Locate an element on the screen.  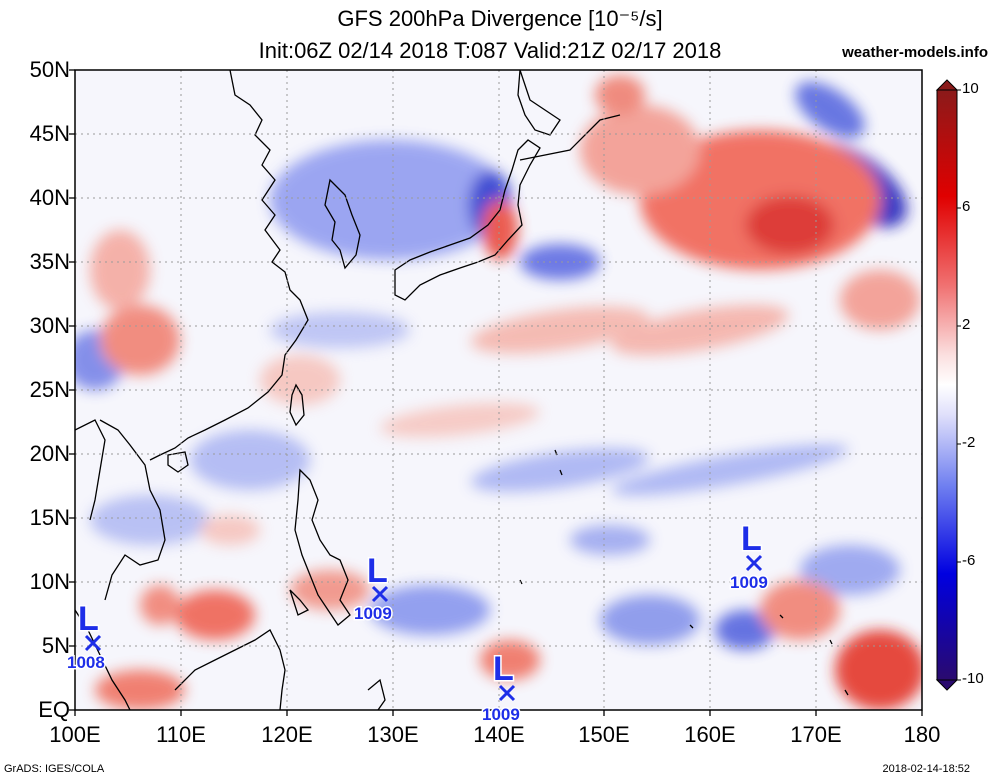
lon-label-110e: 110E is located at coordinates (181, 734).